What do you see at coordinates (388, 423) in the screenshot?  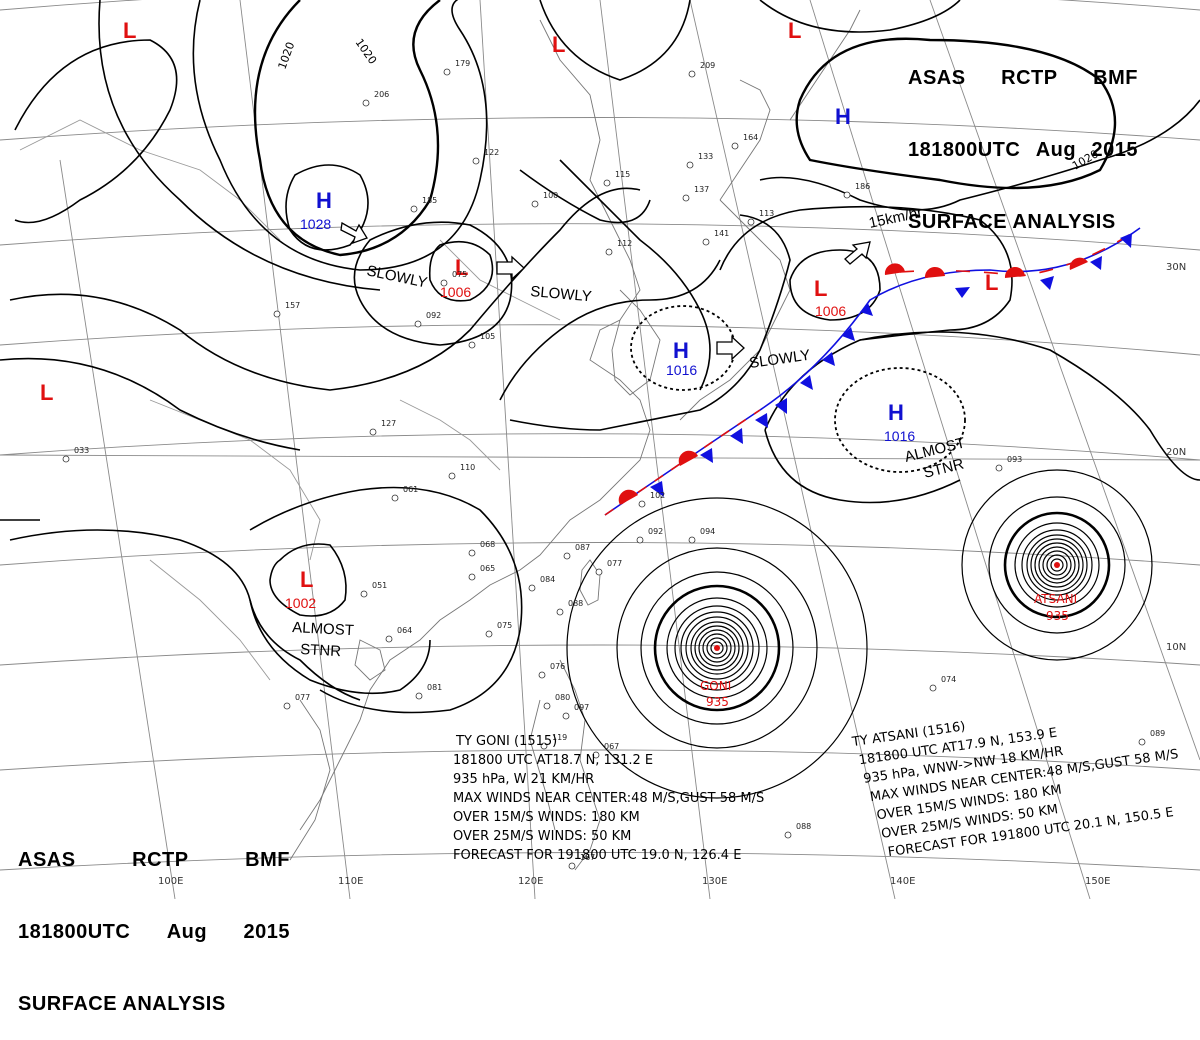 I see `station-pressure: 127` at bounding box center [388, 423].